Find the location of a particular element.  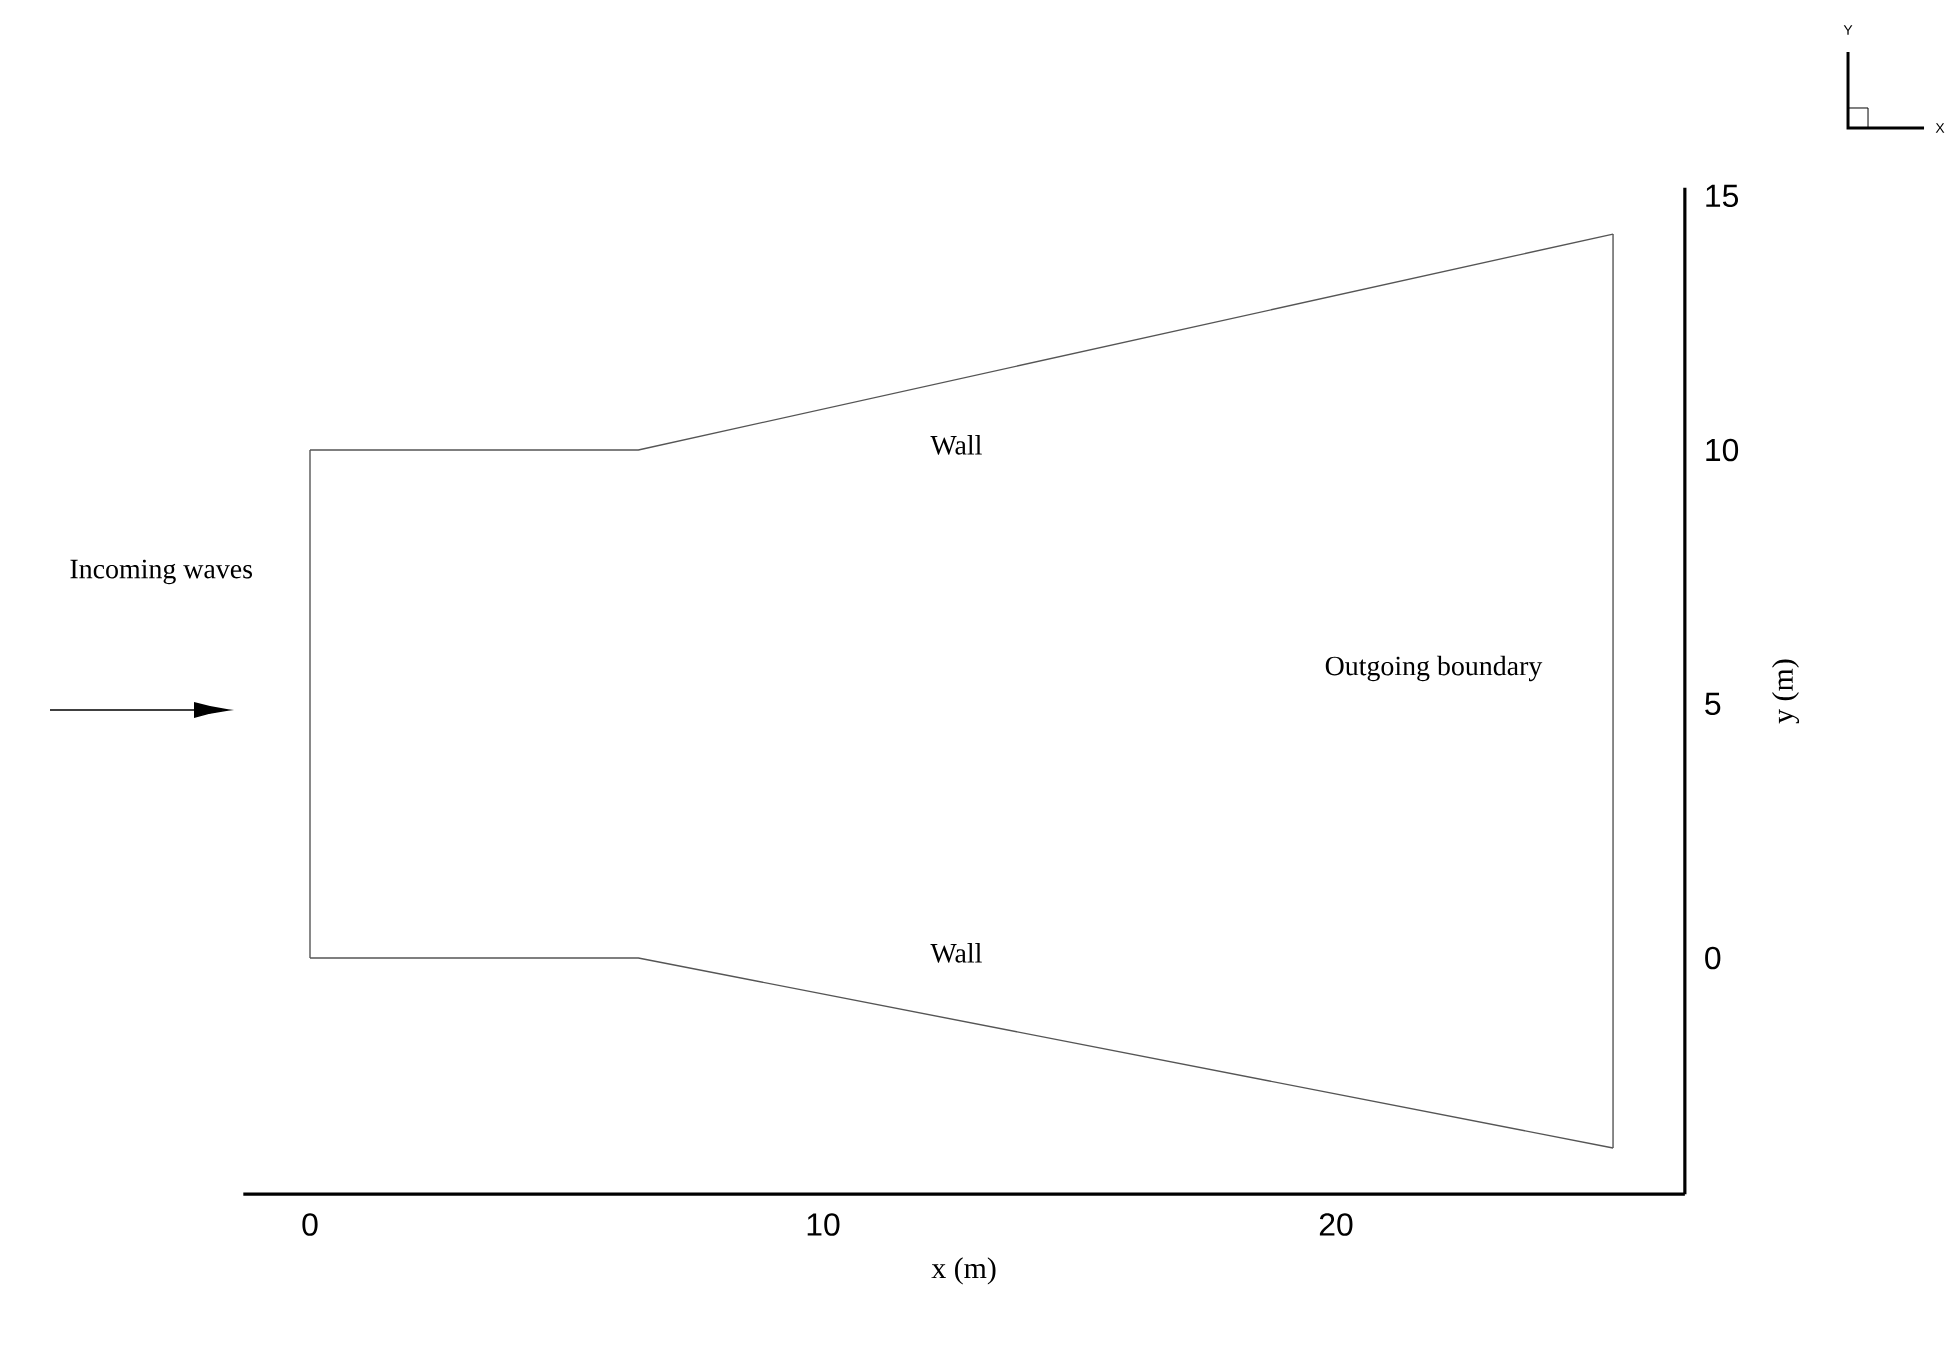

annotation: Outgoing boundary is located at coordinates (1434, 668).